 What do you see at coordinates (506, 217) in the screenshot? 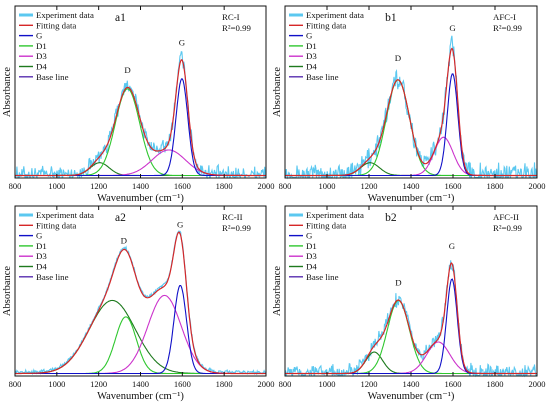
I see `sample-name: AFC-II` at bounding box center [506, 217].